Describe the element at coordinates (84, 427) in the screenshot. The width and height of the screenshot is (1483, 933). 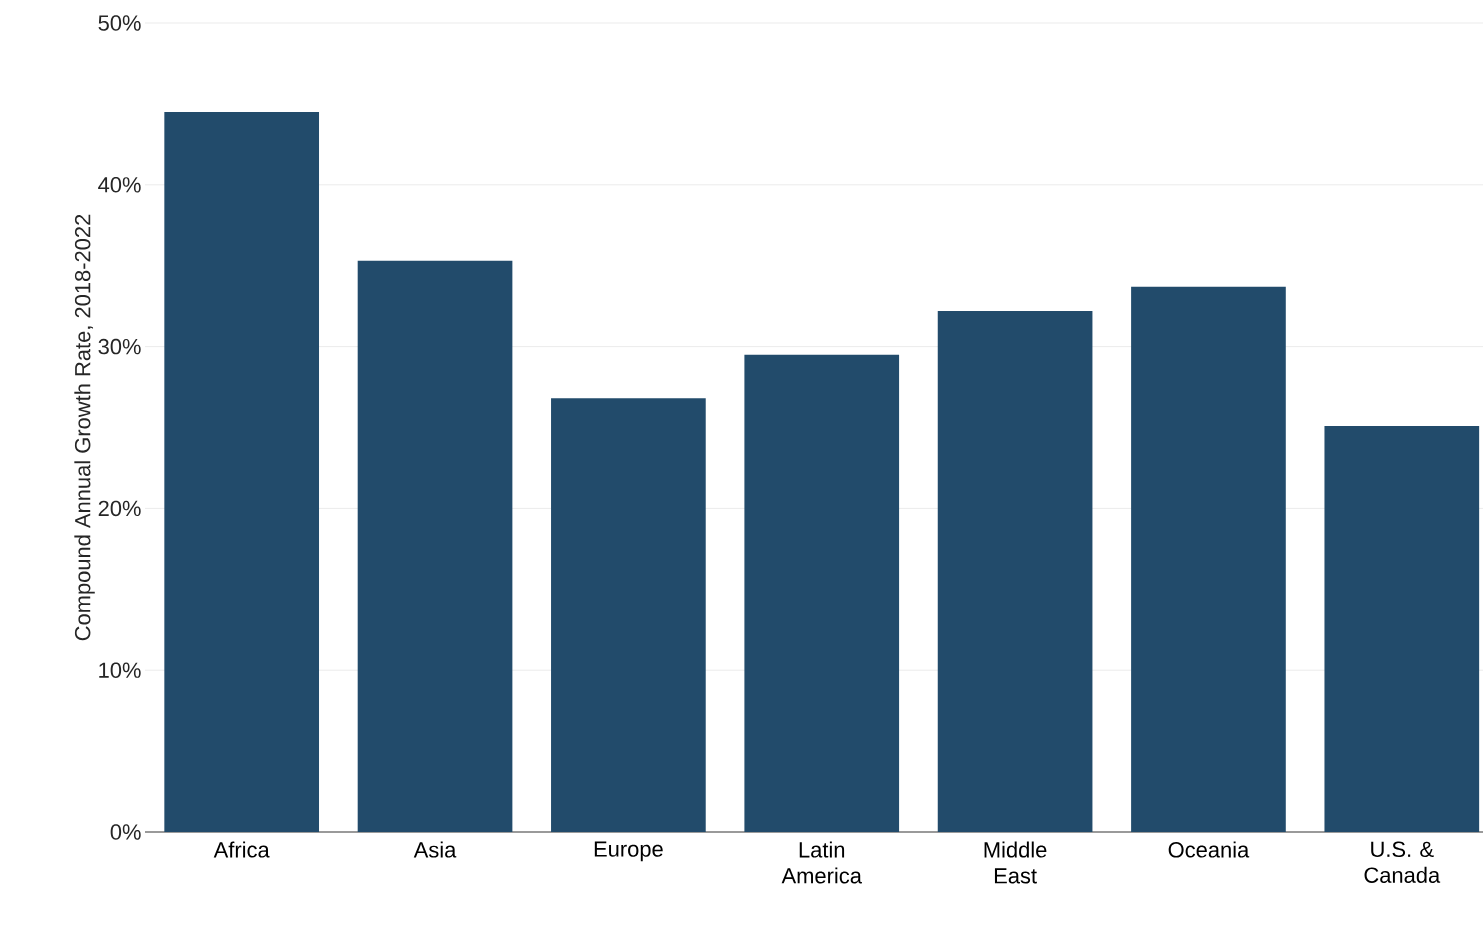
I see `y-axis-title: Compound Annual Growth Rate, 2018-2022` at that location.